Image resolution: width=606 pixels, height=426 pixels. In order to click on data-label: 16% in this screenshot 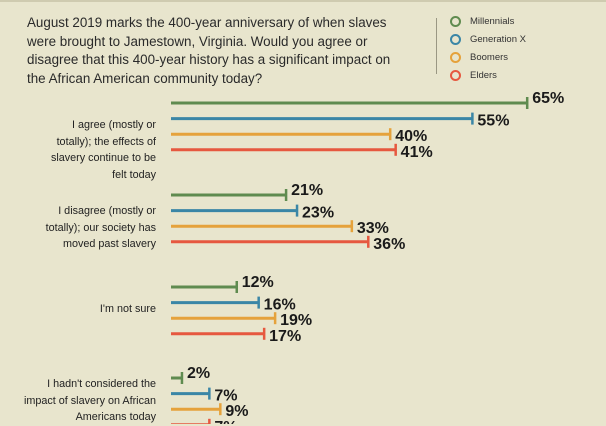, I will do `click(280, 305)`.